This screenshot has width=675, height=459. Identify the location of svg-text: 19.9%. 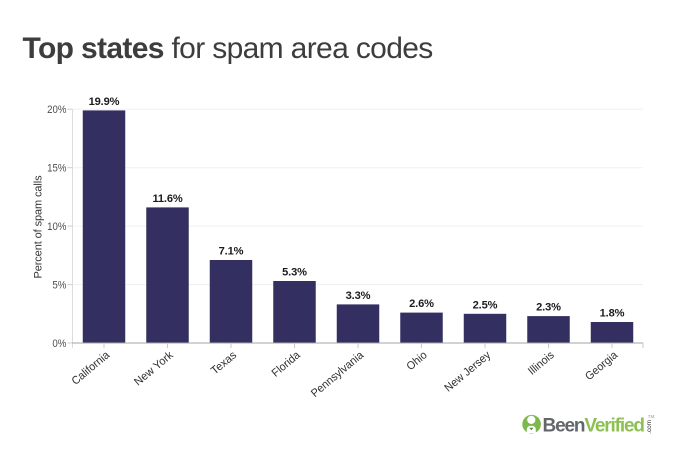
(104, 102).